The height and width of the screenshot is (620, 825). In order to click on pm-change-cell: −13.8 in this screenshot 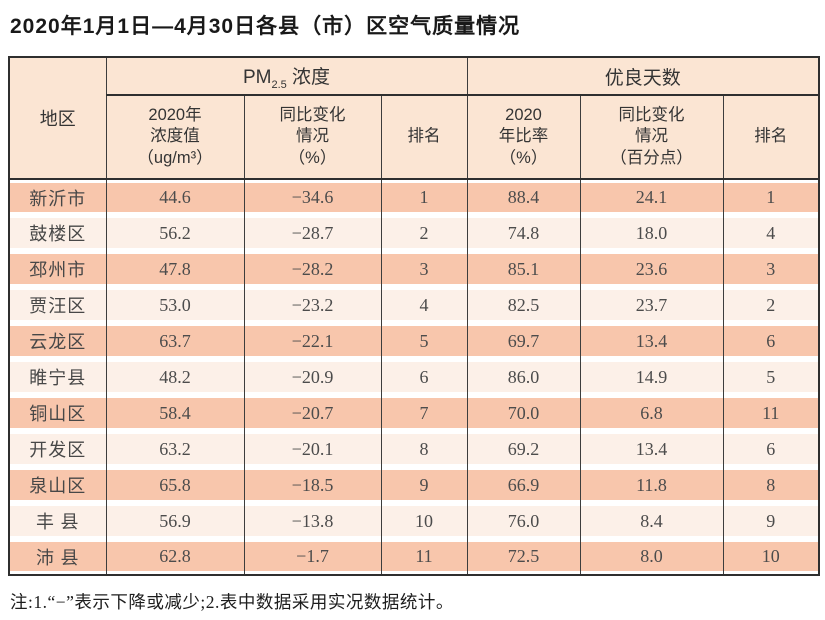, I will do `click(312, 521)`.